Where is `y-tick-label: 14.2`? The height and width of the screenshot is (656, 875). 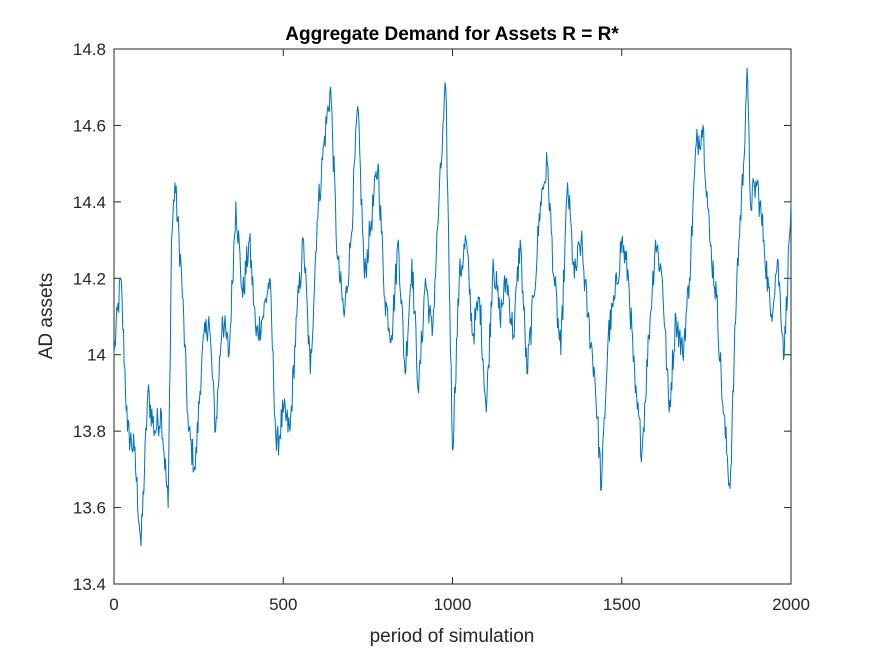
y-tick-label: 14.2 is located at coordinates (89, 278).